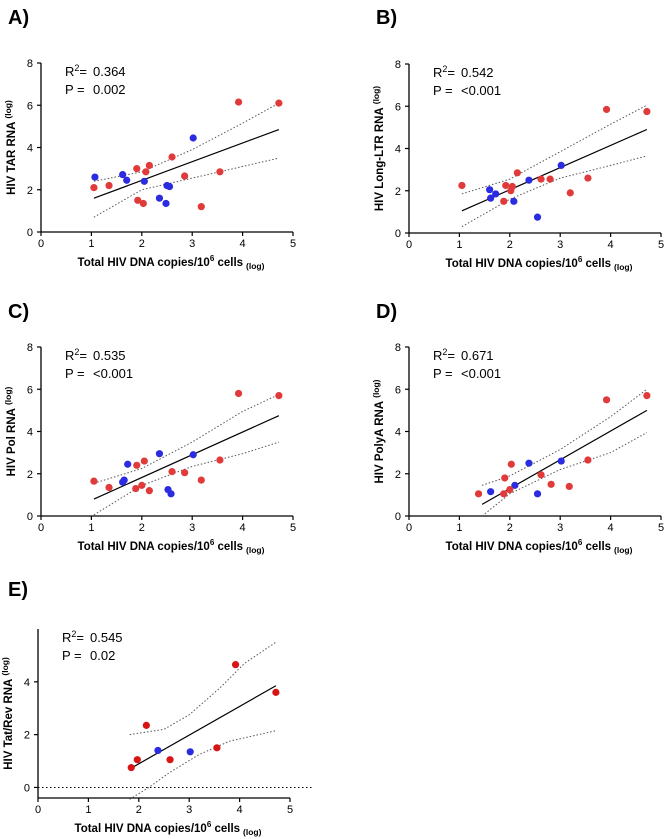 The width and height of the screenshot is (667, 839). Describe the element at coordinates (109, 89) in the screenshot. I see `p-value: 0.002` at that location.